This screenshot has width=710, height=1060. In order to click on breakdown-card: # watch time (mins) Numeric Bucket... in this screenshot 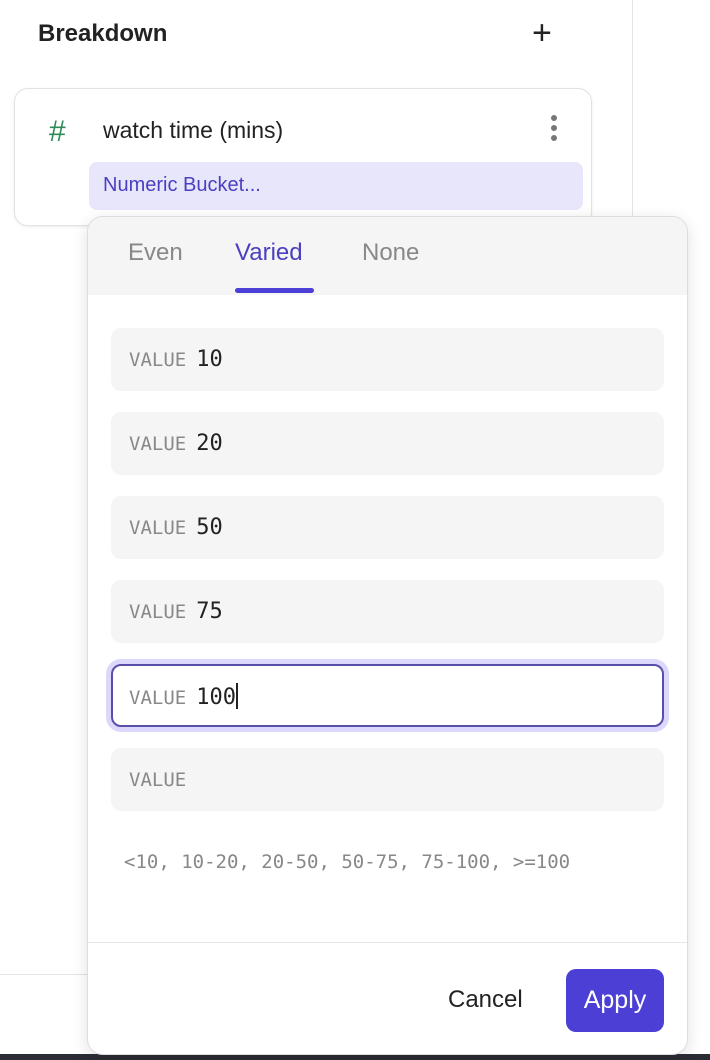, I will do `click(303, 157)`.